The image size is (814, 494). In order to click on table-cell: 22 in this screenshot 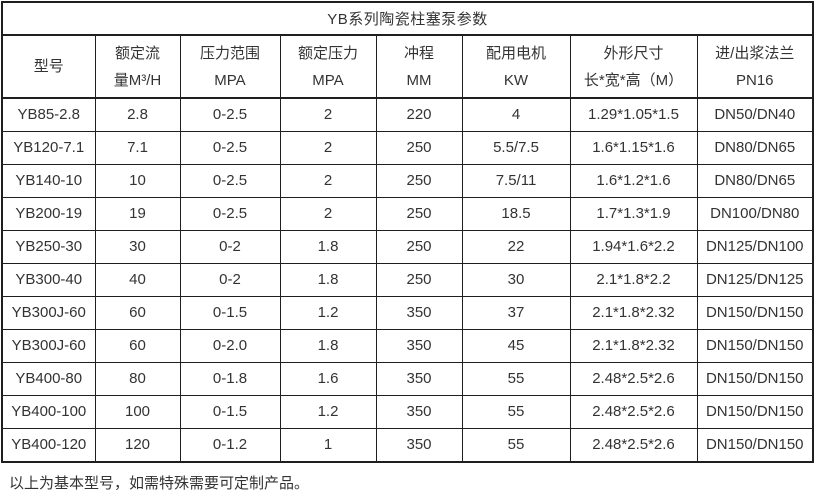, I will do `click(516, 247)`.